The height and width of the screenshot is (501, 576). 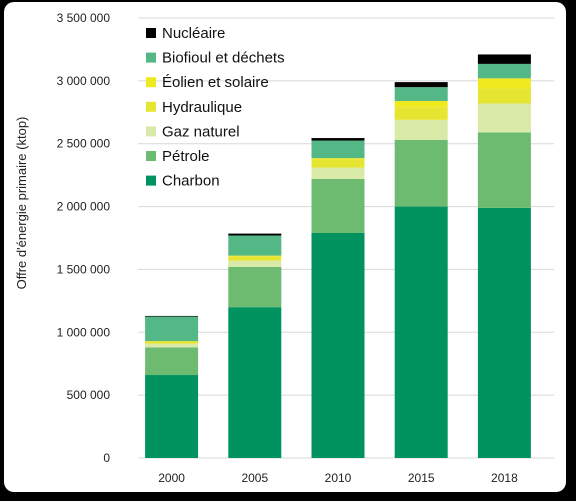 What do you see at coordinates (193, 33) in the screenshot?
I see `legend-label: Nucléaire` at bounding box center [193, 33].